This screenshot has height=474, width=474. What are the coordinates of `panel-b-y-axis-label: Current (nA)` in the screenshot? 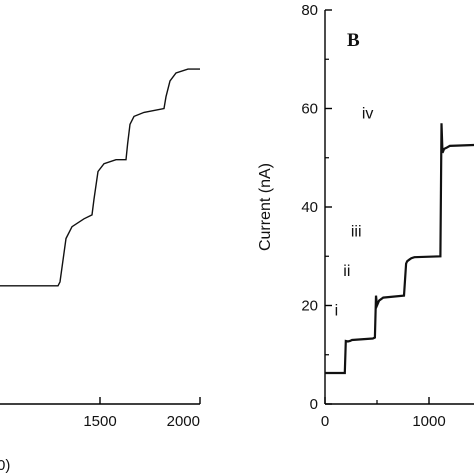 It's located at (265, 207).